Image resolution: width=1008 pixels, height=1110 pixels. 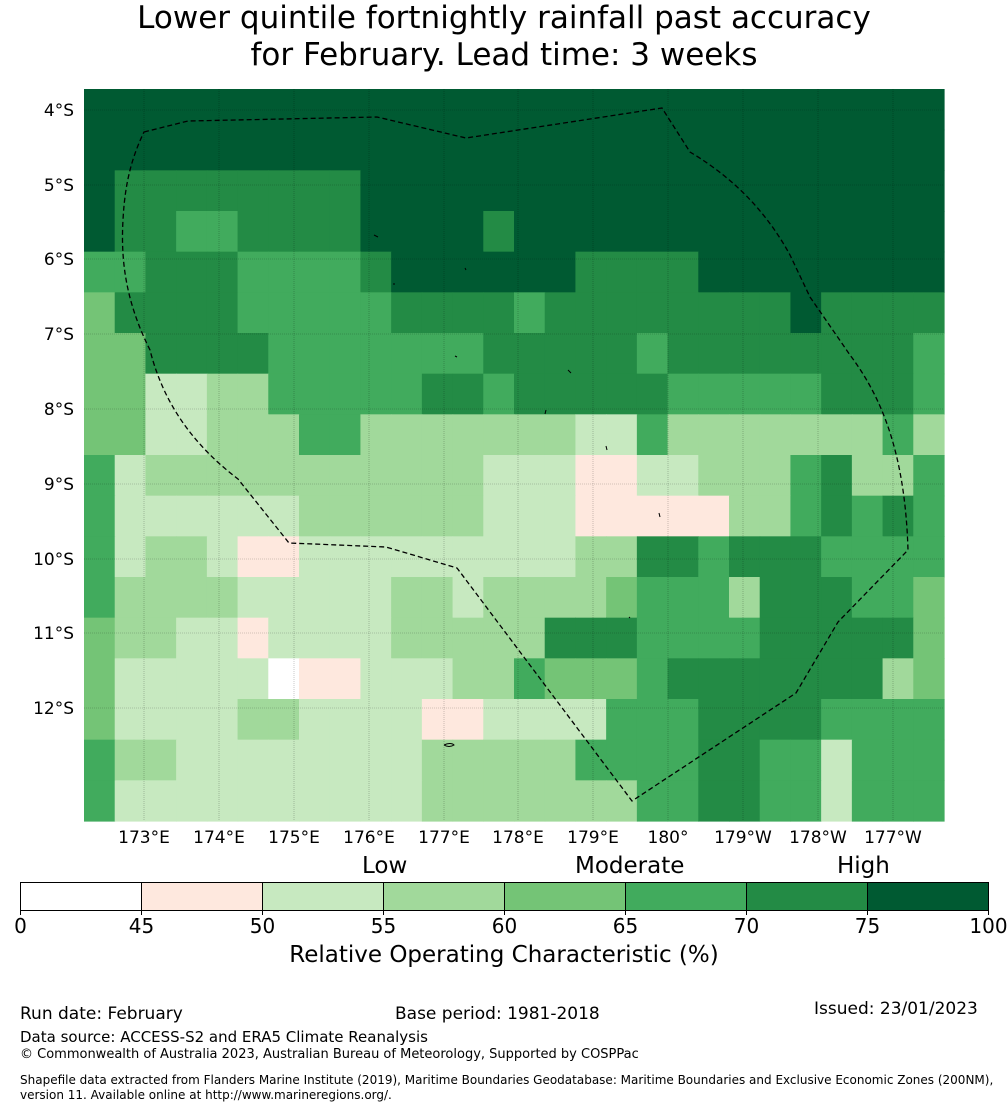 I want to click on category-high-label: High, so click(x=863, y=866).